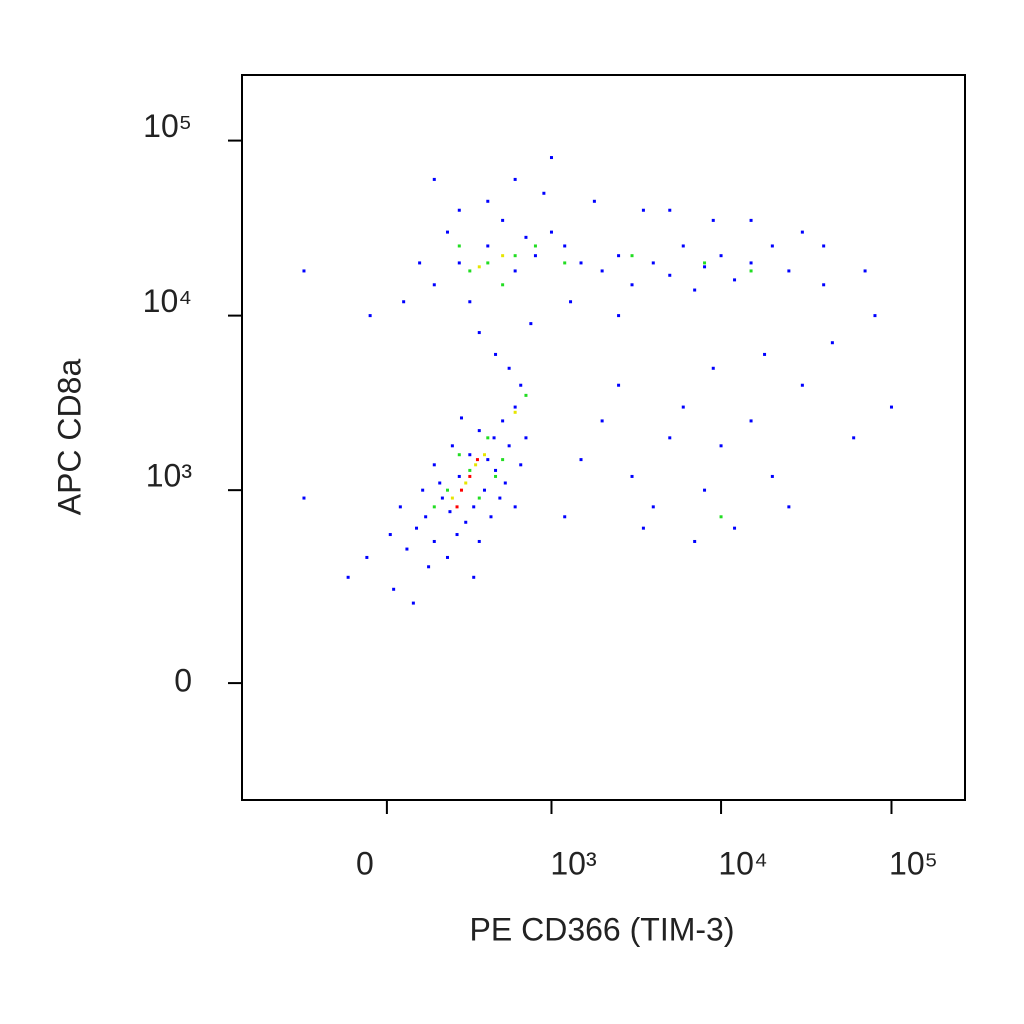 The height and width of the screenshot is (1024, 1024). What do you see at coordinates (742, 863) in the screenshot?
I see `x-tick-label: 10⁴` at bounding box center [742, 863].